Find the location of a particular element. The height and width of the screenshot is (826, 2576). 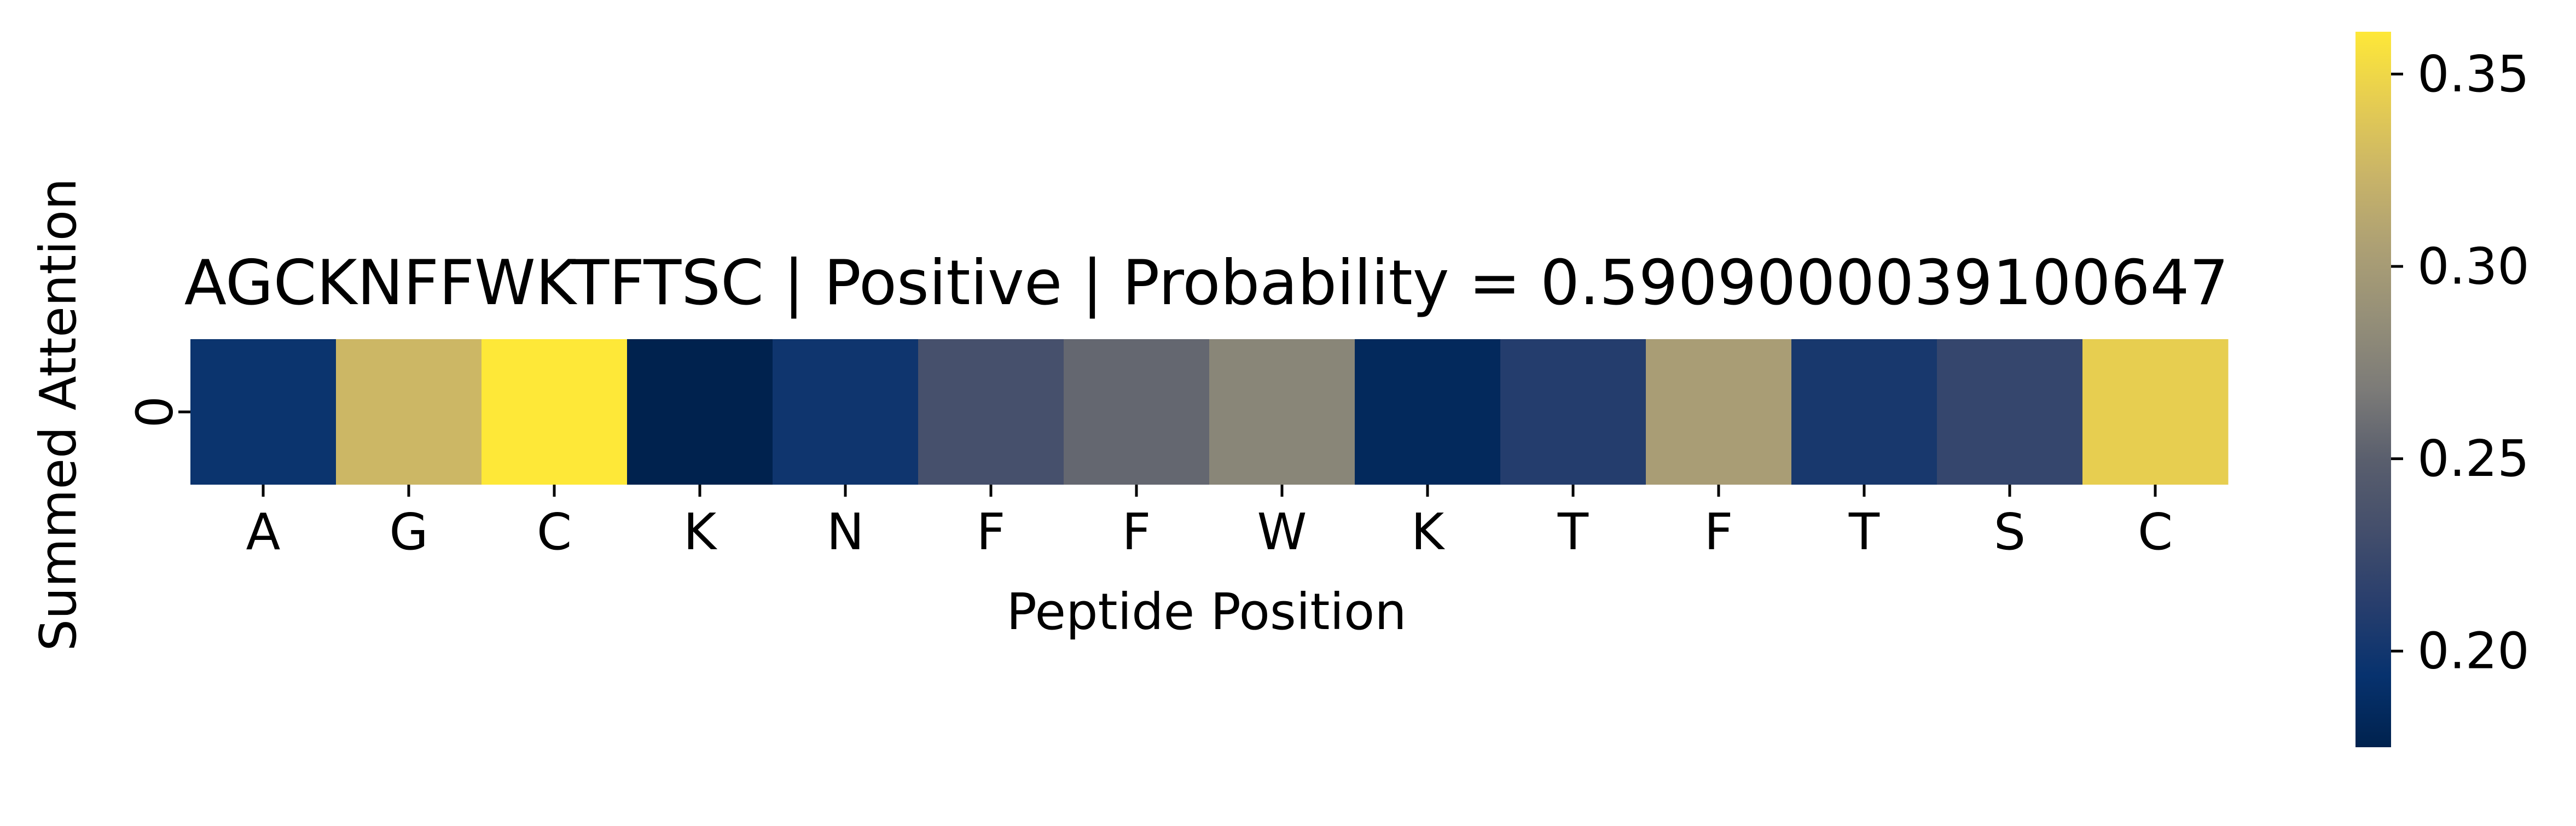

x-tick-label: S is located at coordinates (2010, 532).